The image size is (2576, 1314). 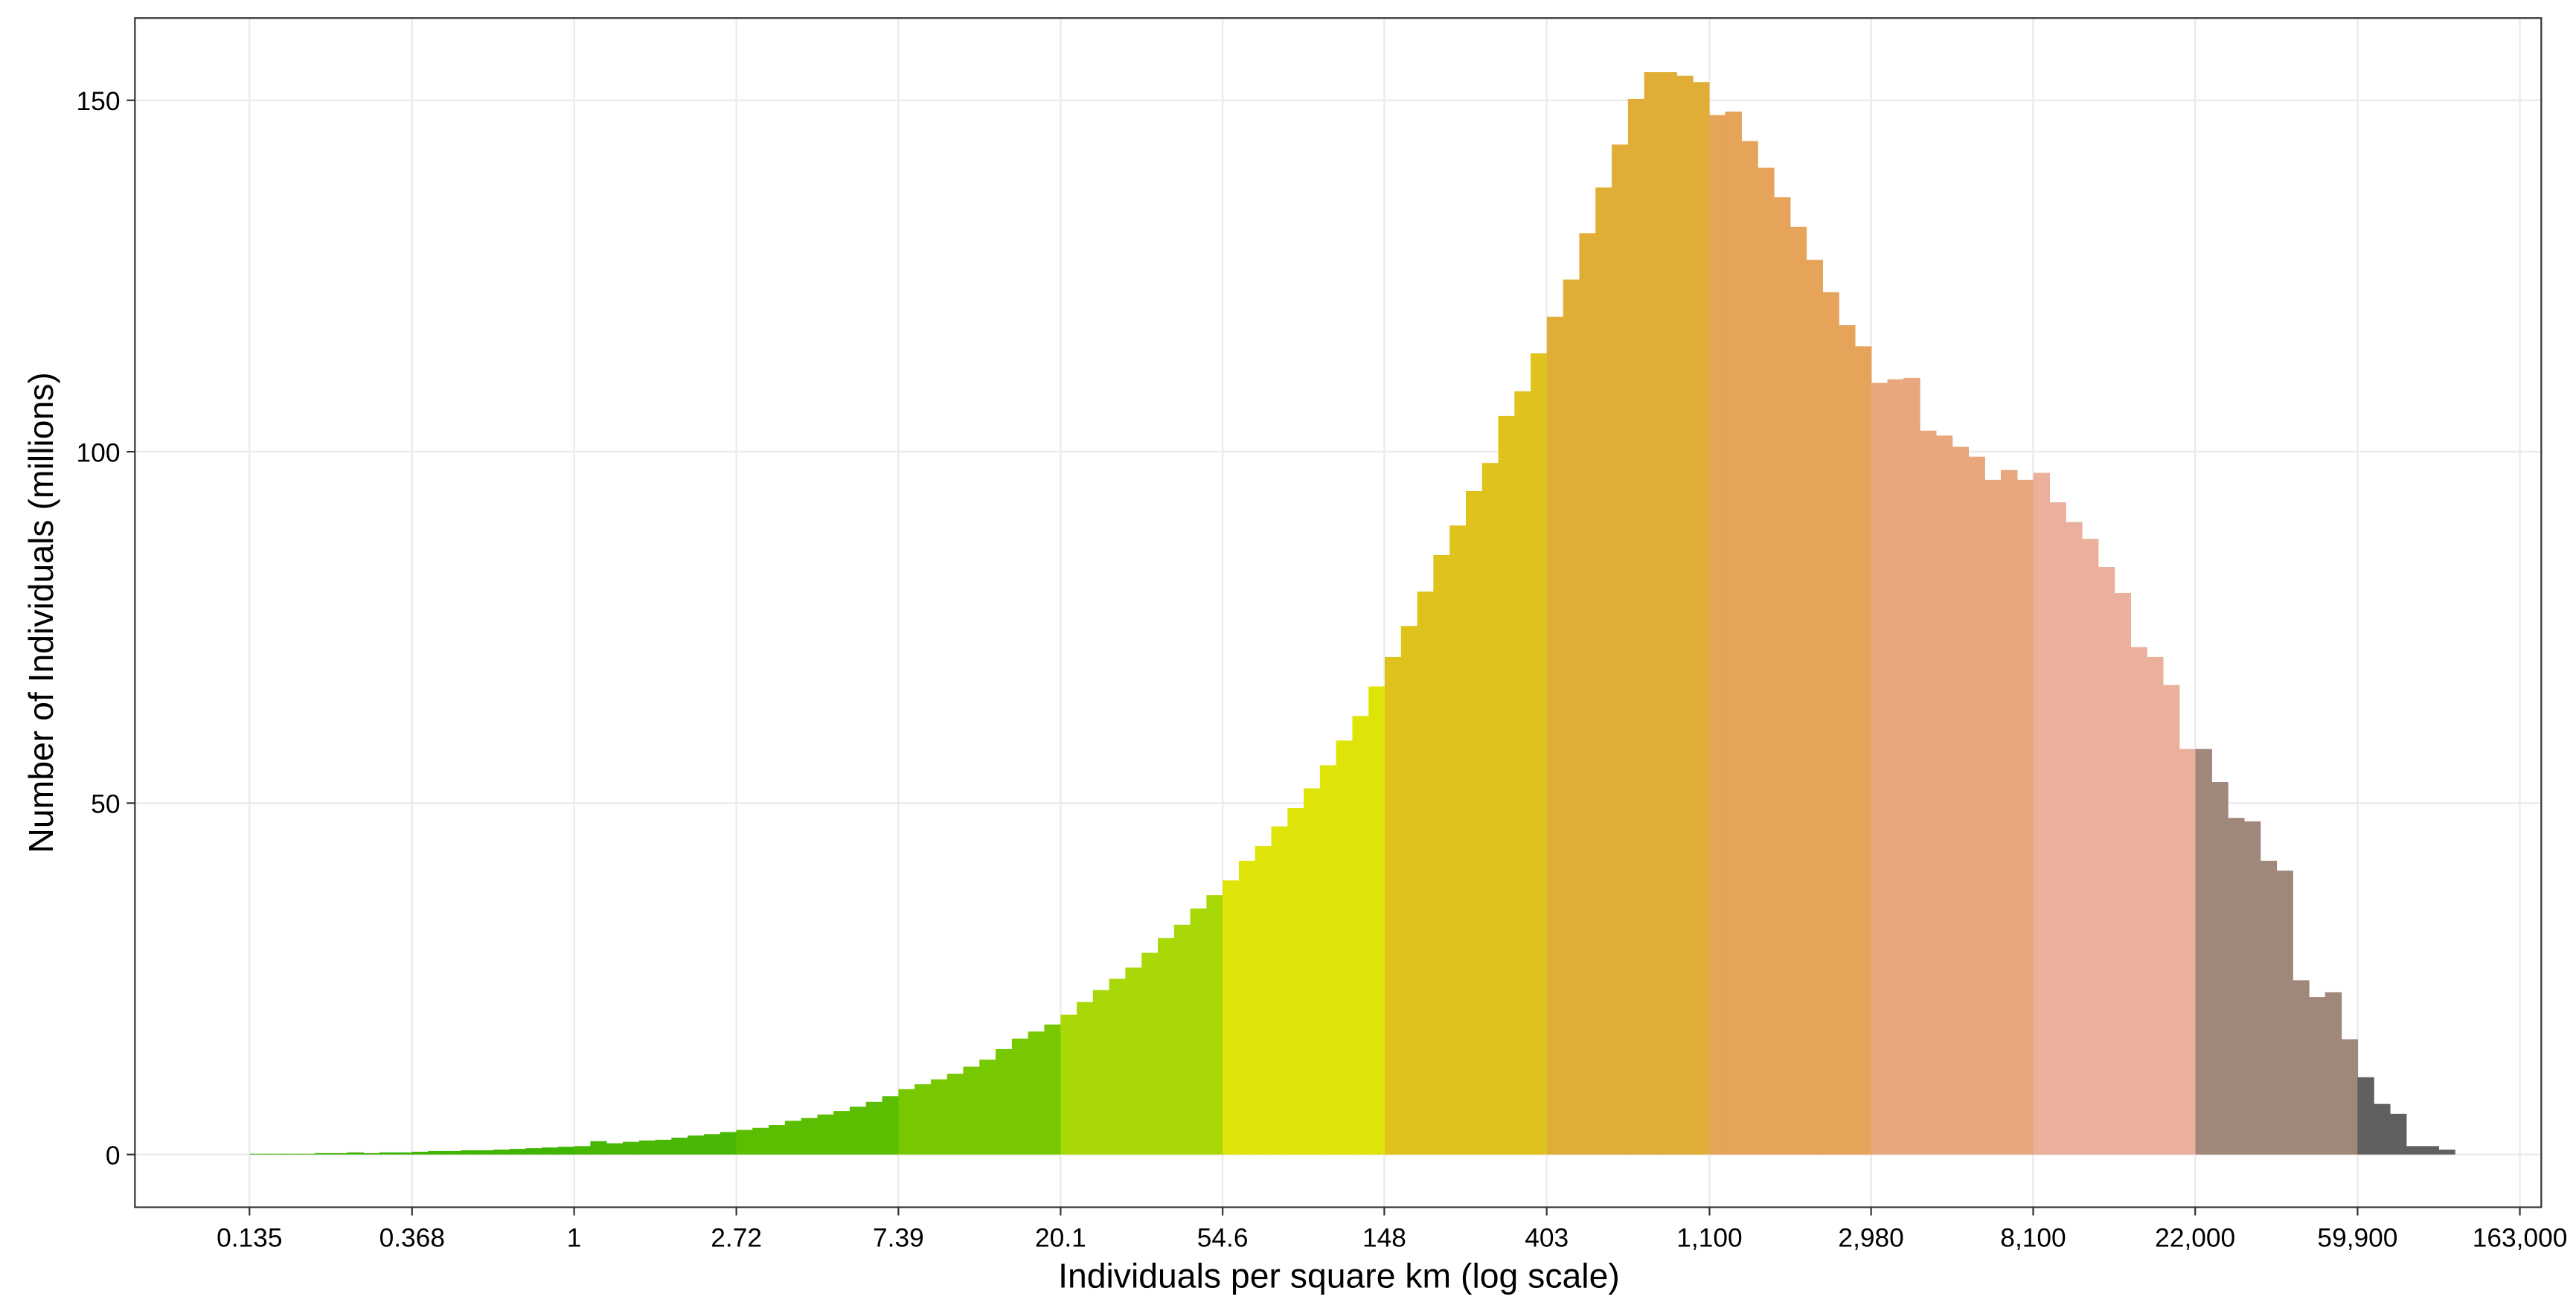 What do you see at coordinates (1870, 1237) in the screenshot?
I see `x-tick-label: 2,980` at bounding box center [1870, 1237].